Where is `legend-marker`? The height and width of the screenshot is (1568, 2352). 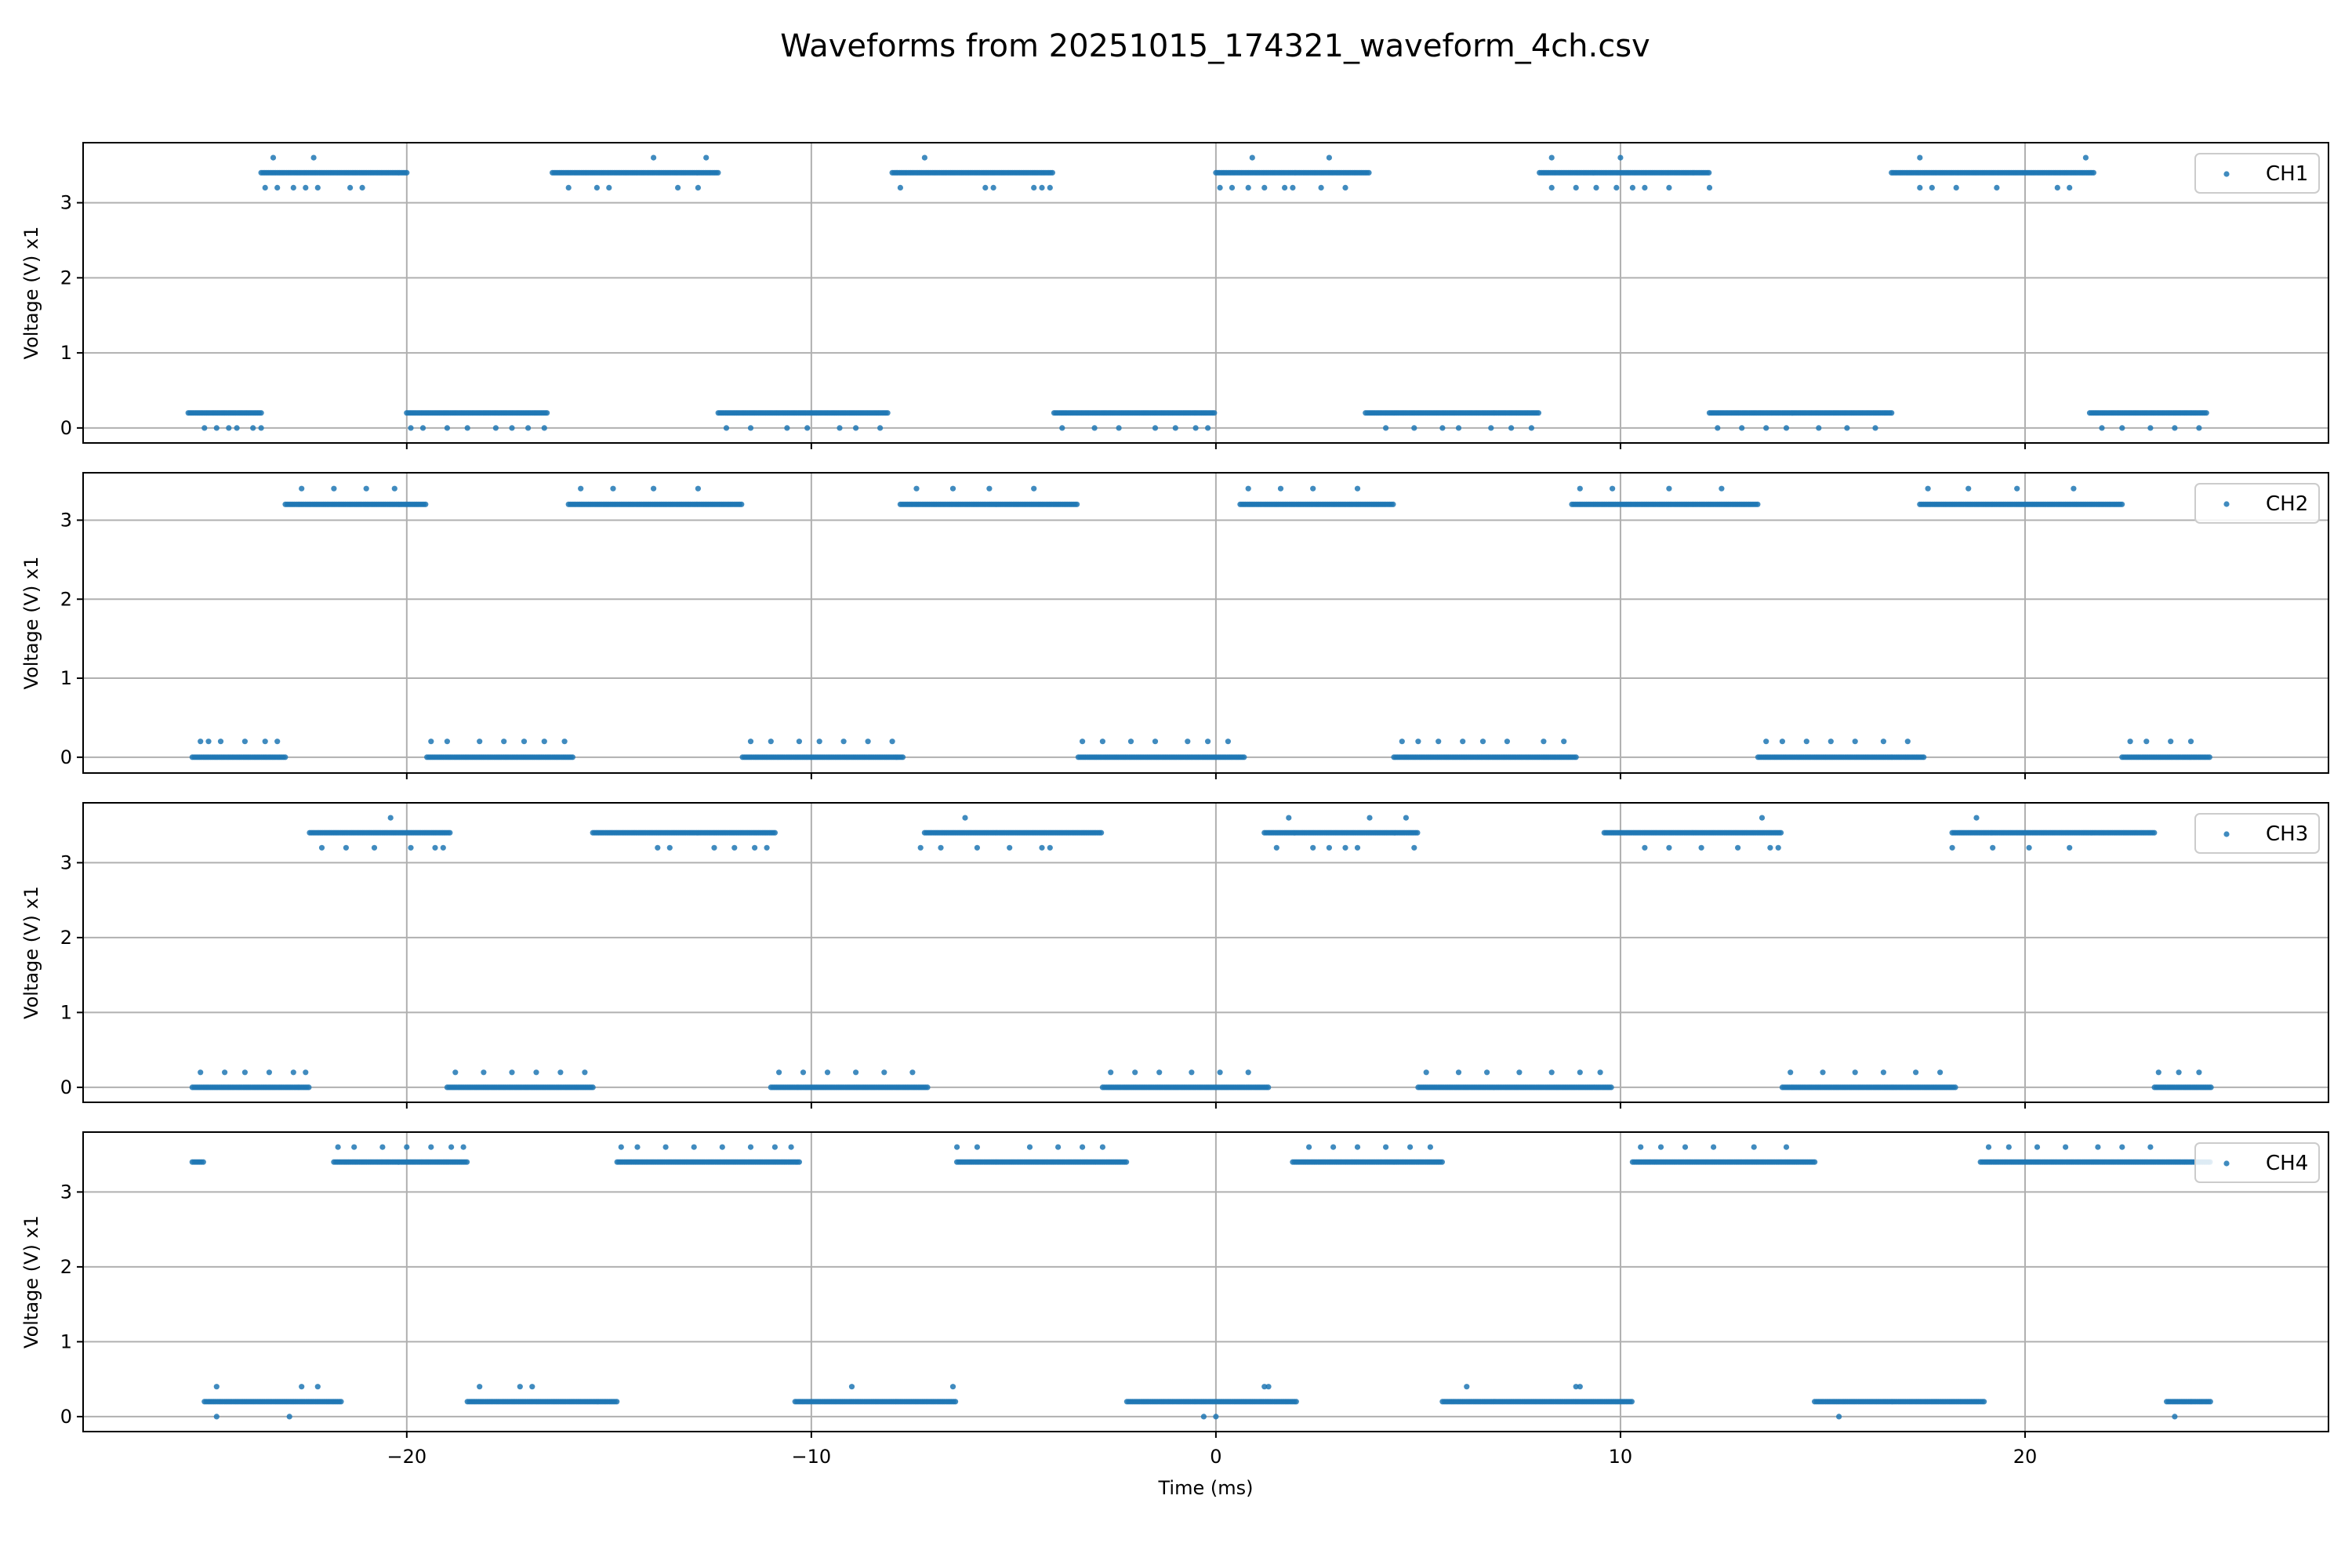
legend-marker is located at coordinates (2226, 174).